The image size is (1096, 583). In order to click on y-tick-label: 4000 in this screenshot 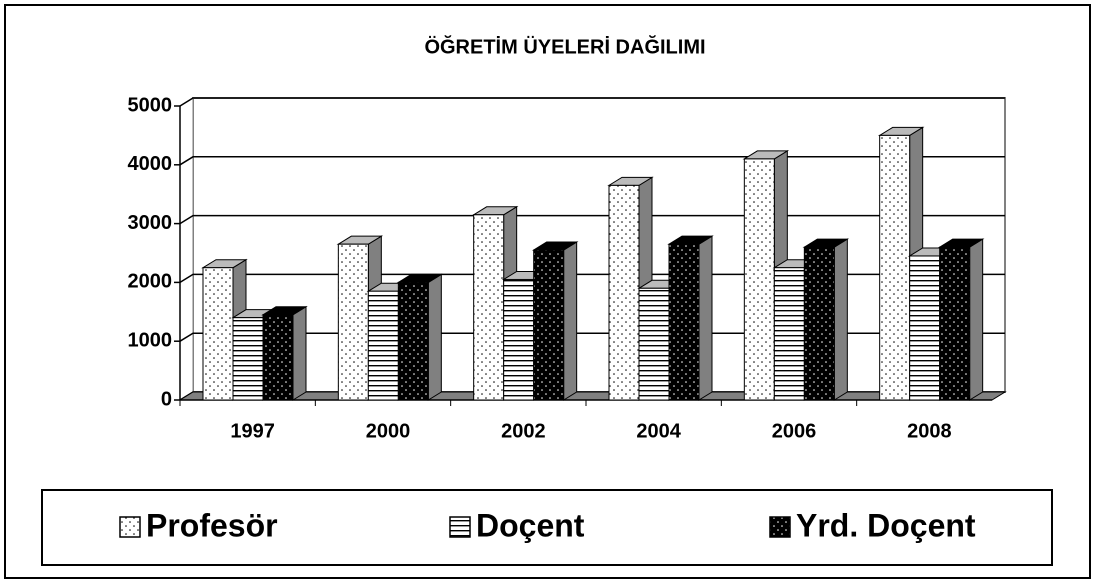, I will do `click(150, 164)`.